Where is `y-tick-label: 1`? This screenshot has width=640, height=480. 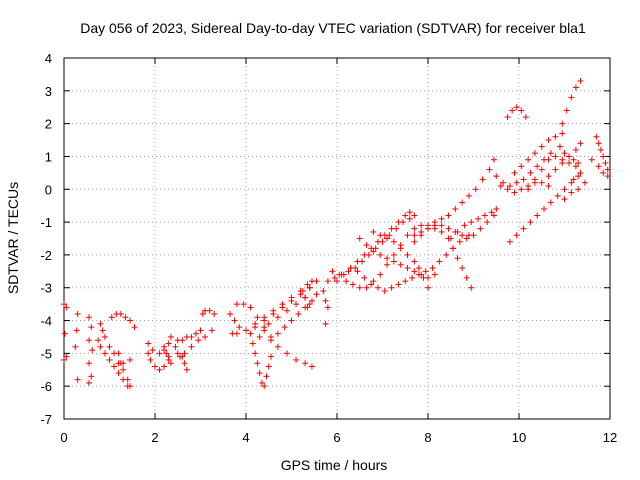 y-tick-label: 1 is located at coordinates (48, 156).